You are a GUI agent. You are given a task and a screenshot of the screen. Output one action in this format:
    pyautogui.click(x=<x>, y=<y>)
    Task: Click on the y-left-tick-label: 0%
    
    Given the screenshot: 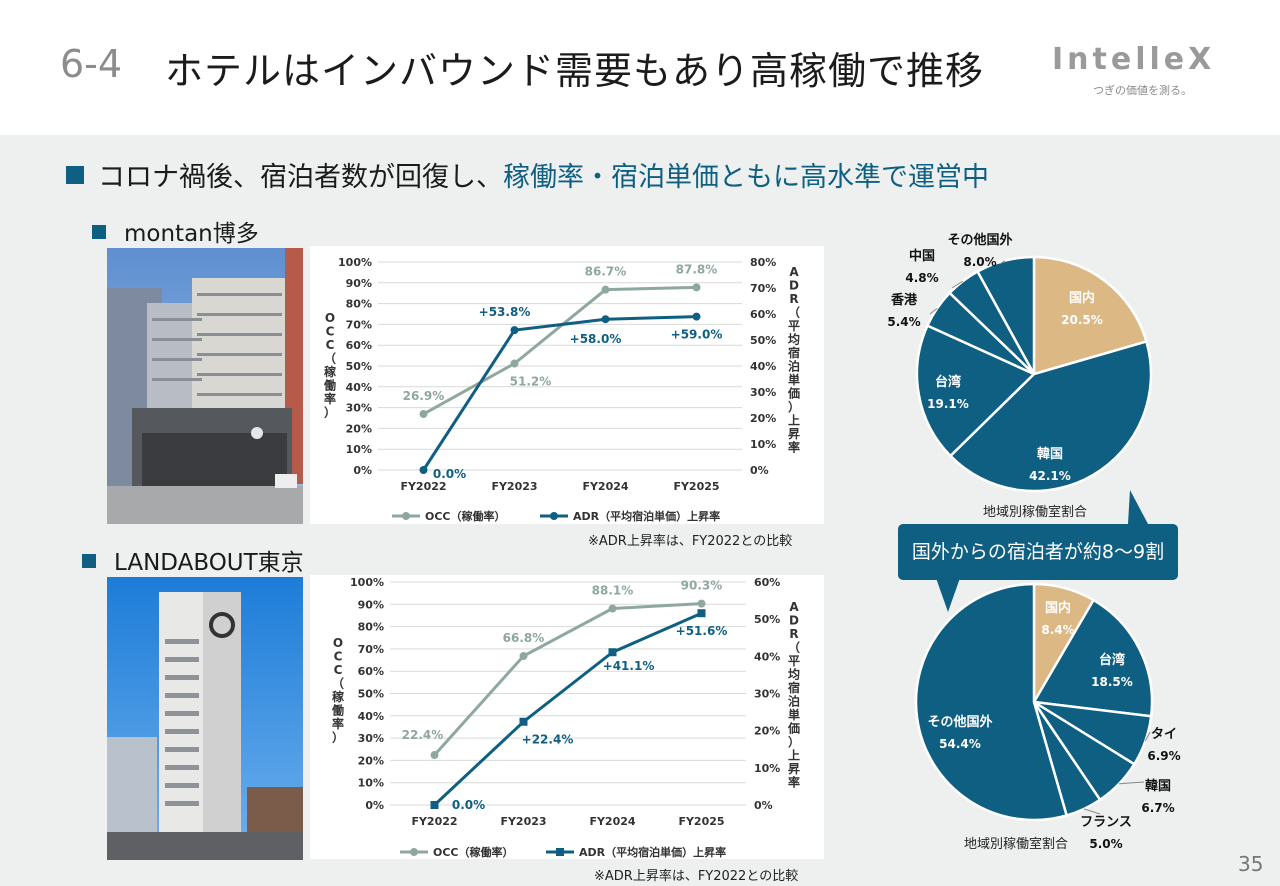 What is the action you would take?
    pyautogui.click(x=362, y=470)
    